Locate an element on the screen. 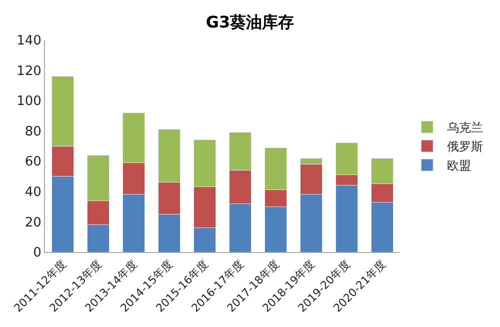 This screenshot has height=327, width=500. y-tick-label: 80 is located at coordinates (33, 132).